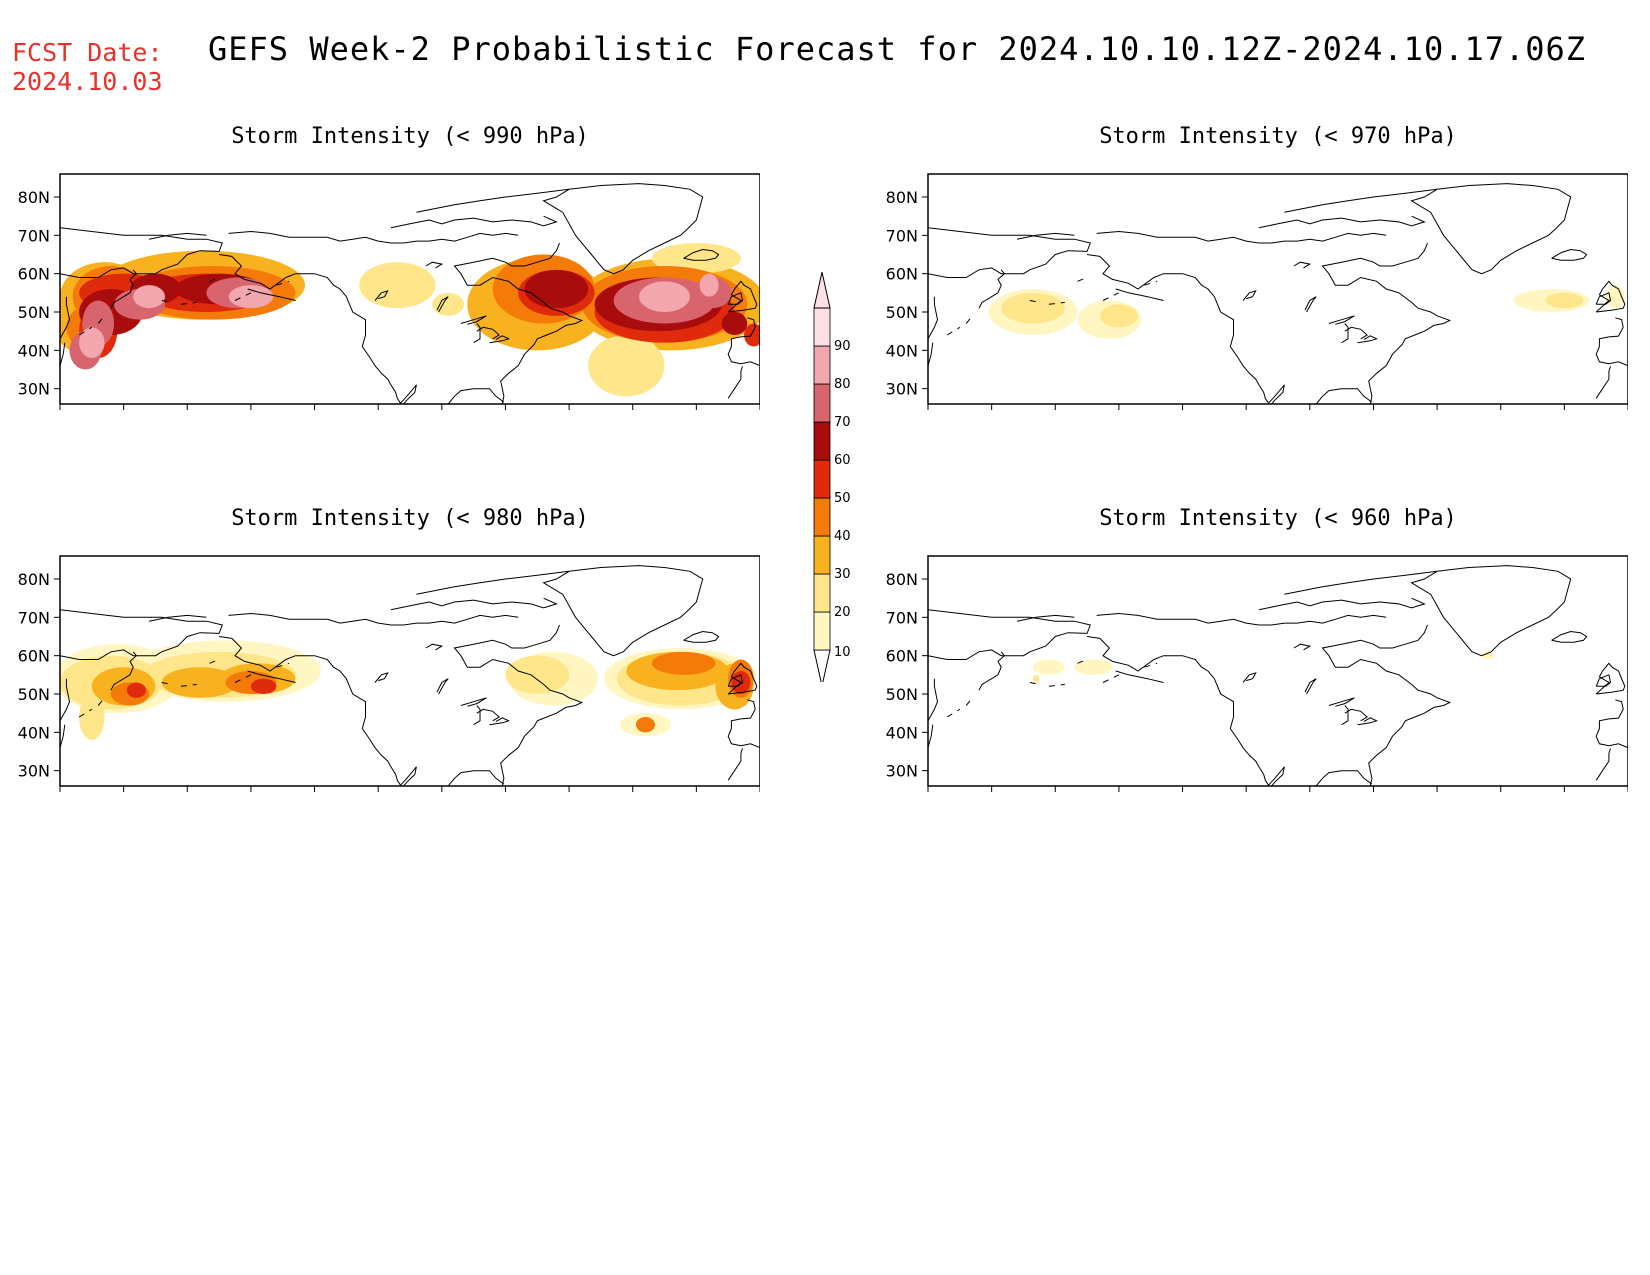  Describe the element at coordinates (87, 81) in the screenshot. I see `forecast-date-value: 2024.10.03` at that location.